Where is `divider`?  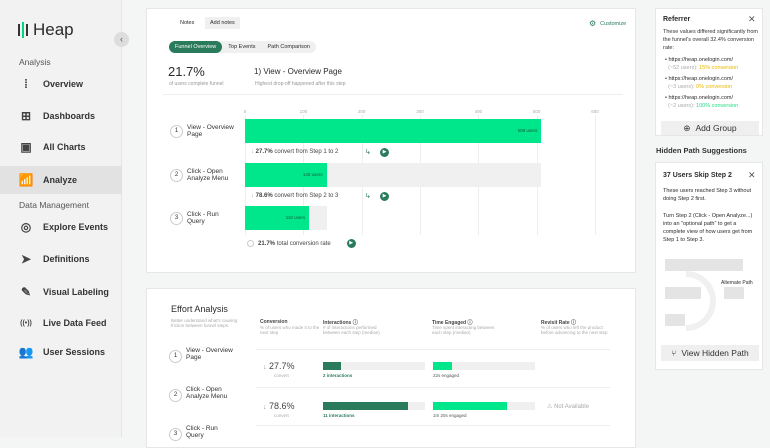 divider is located at coordinates (393, 94).